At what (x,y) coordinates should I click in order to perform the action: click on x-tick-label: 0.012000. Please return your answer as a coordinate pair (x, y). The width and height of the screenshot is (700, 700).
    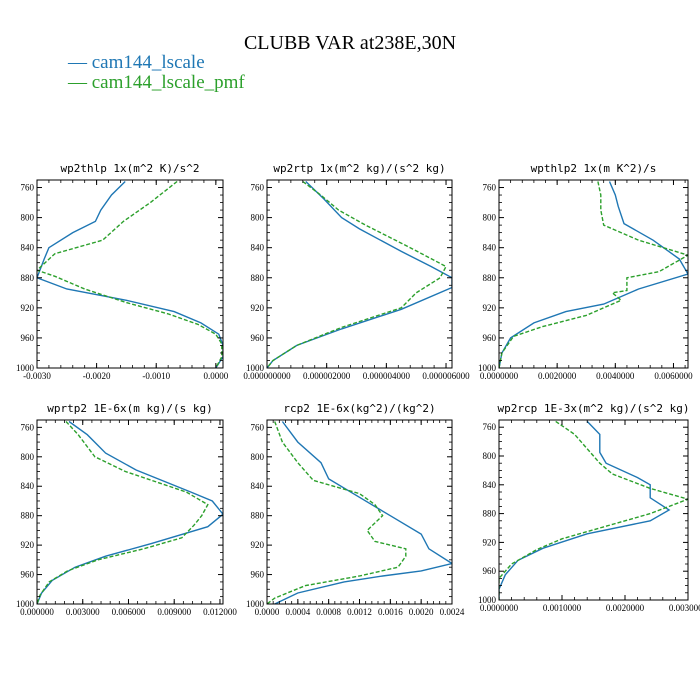
    Looking at the image, I should click on (220, 612).